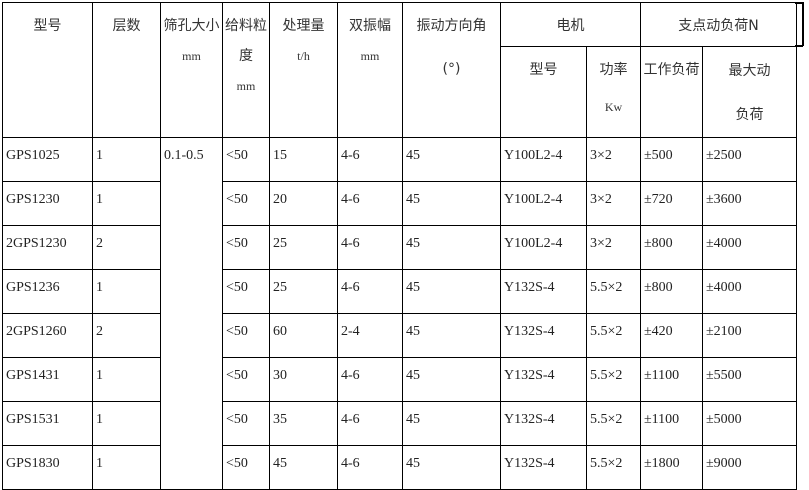 The height and width of the screenshot is (490, 809). I want to click on cell-max: ±5500, so click(749, 379).